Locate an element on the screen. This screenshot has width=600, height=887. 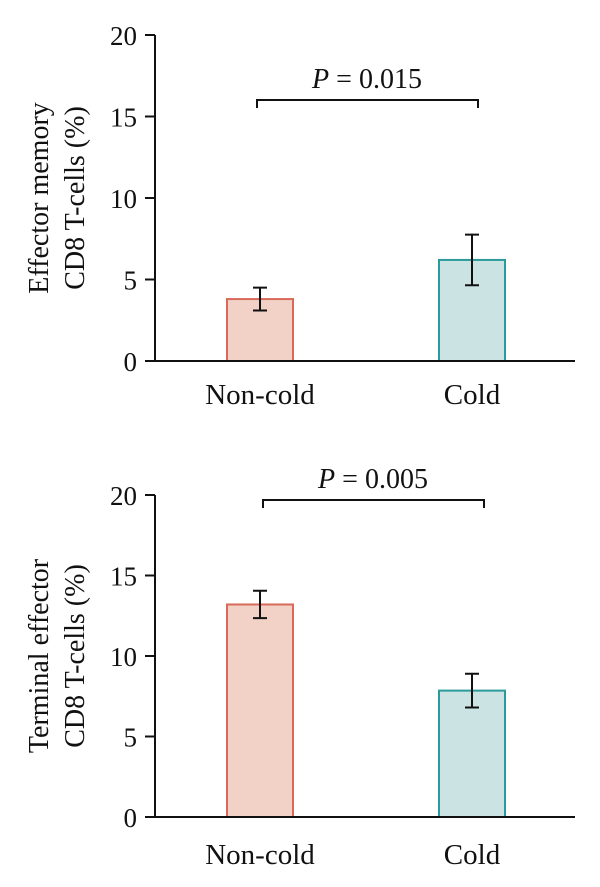
p-value-annotation: P = 0.015 is located at coordinates (366, 79).